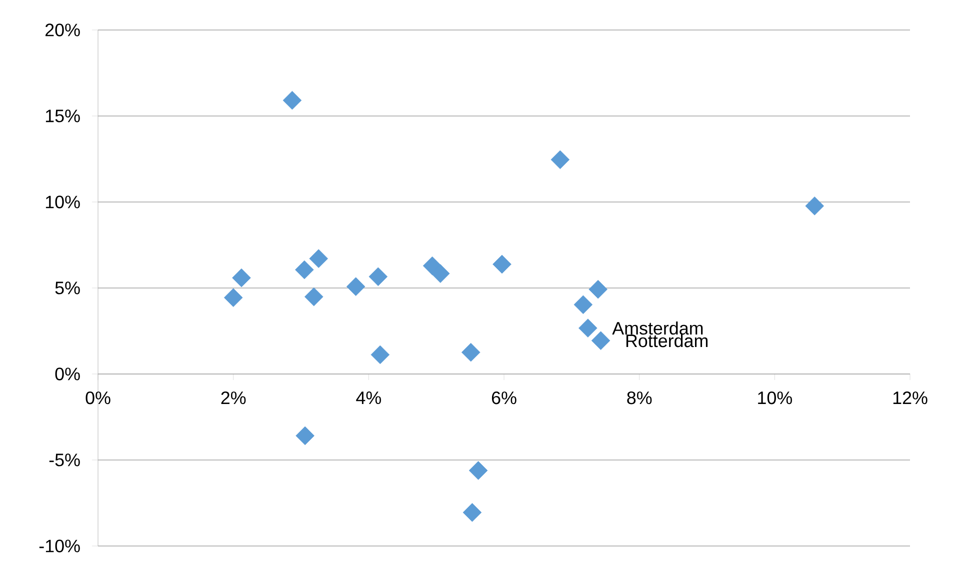  I want to click on x-tick-label: 12%, so click(910, 397).